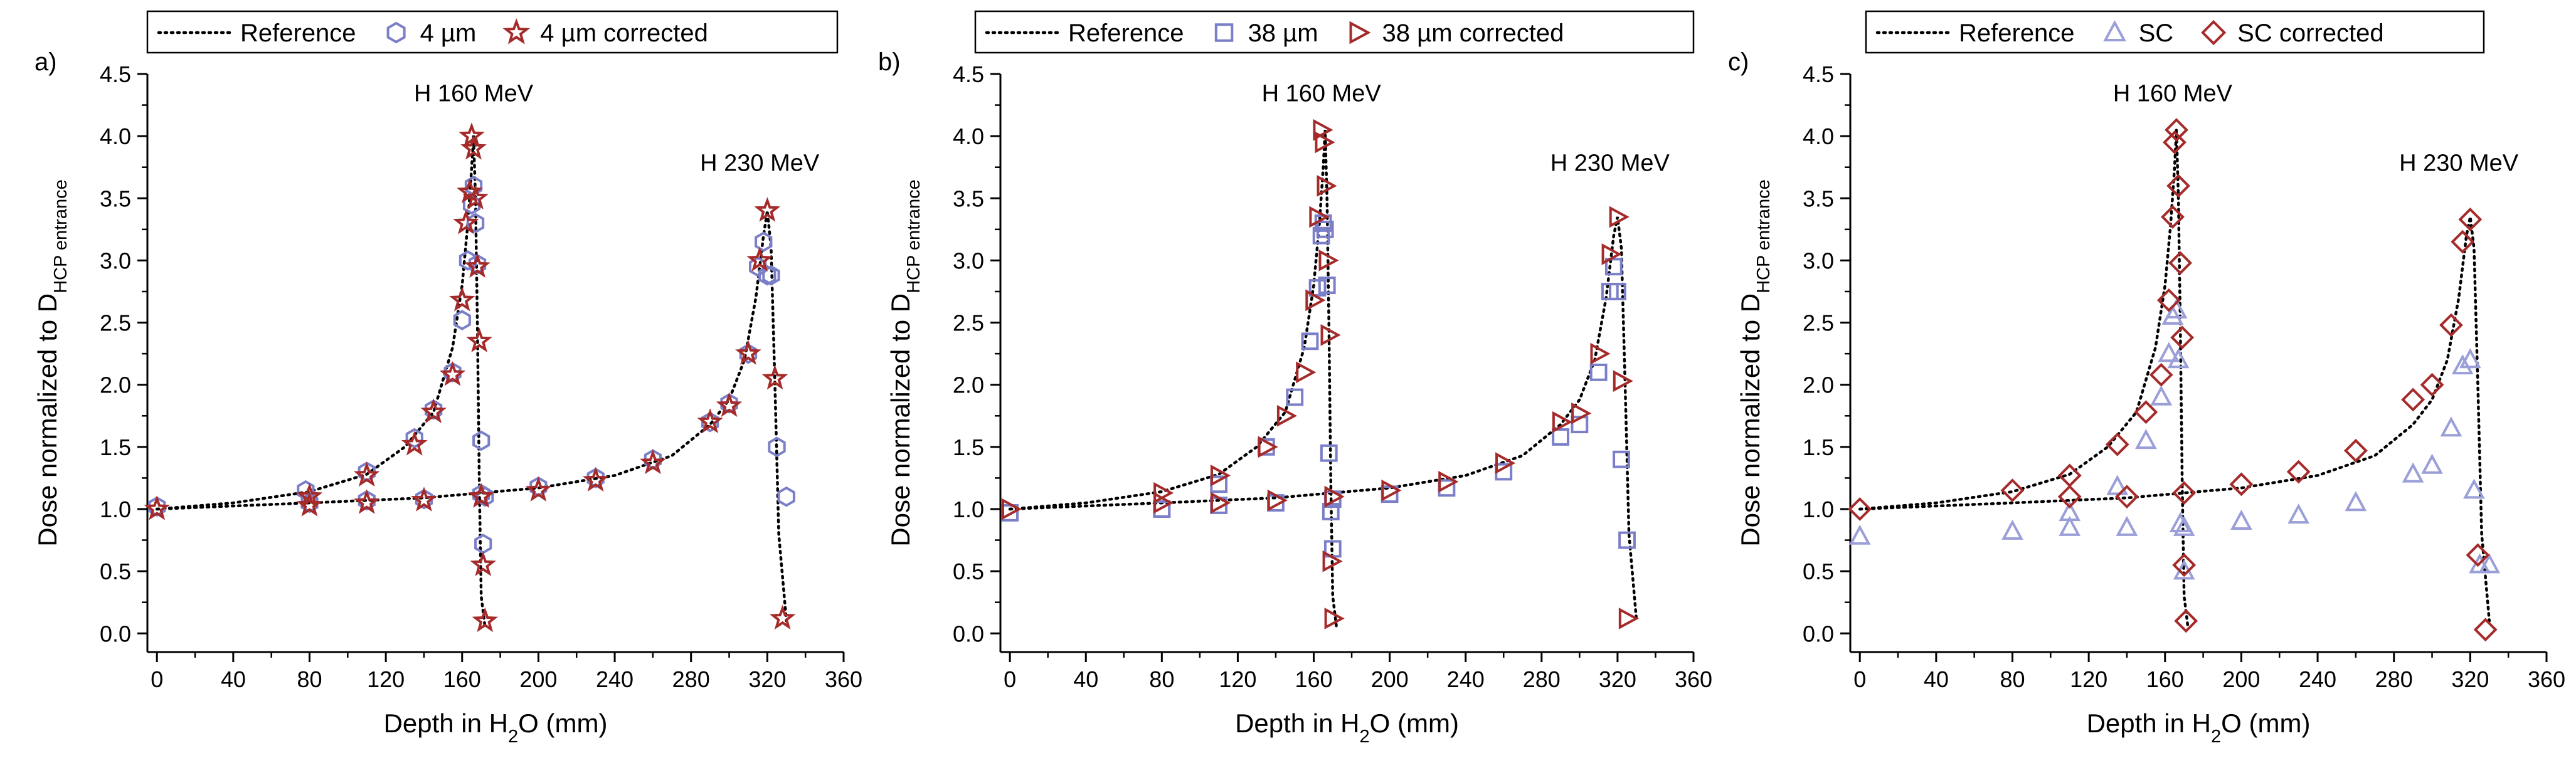 The height and width of the screenshot is (758, 2576). Describe the element at coordinates (492, 32) in the screenshot. I see `legend-frame` at that location.